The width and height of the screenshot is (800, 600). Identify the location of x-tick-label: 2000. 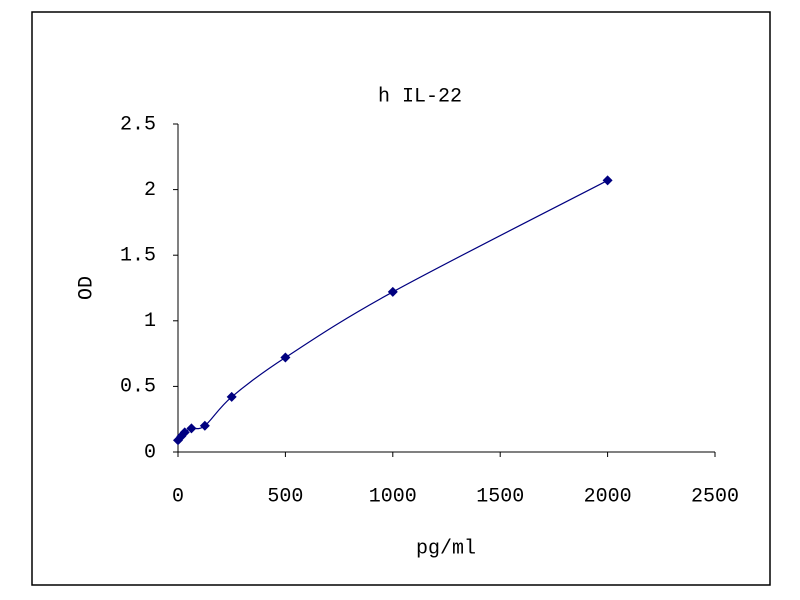
(608, 496).